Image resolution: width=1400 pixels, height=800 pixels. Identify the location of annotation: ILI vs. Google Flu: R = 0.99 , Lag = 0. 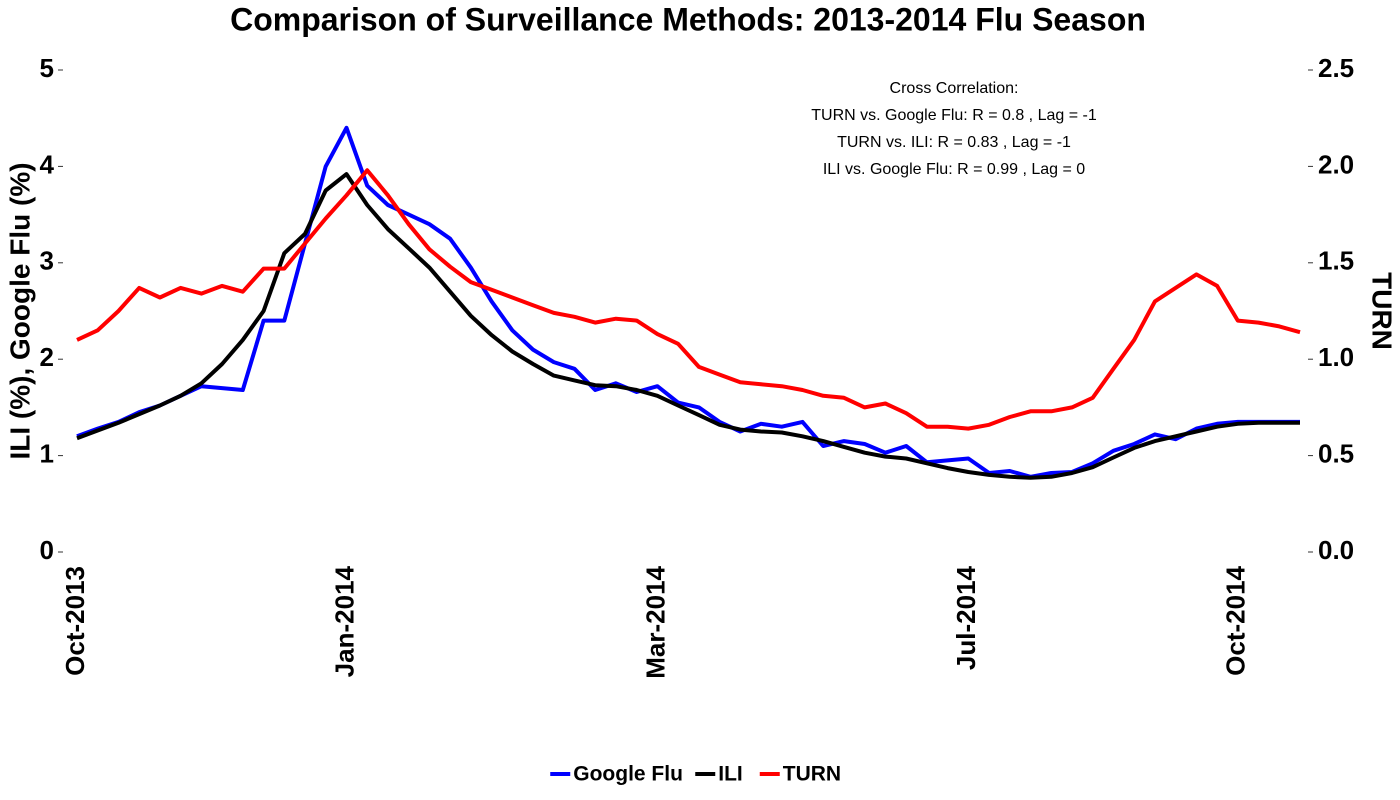
(954, 169).